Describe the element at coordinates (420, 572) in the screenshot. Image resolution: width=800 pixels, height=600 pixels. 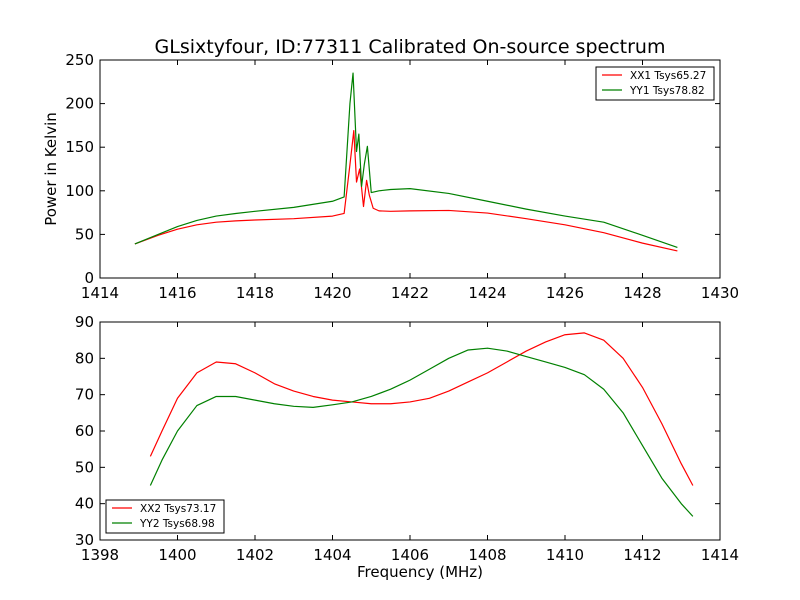
I see `bottom-x-axis-label: Frequency (MHz)` at that location.